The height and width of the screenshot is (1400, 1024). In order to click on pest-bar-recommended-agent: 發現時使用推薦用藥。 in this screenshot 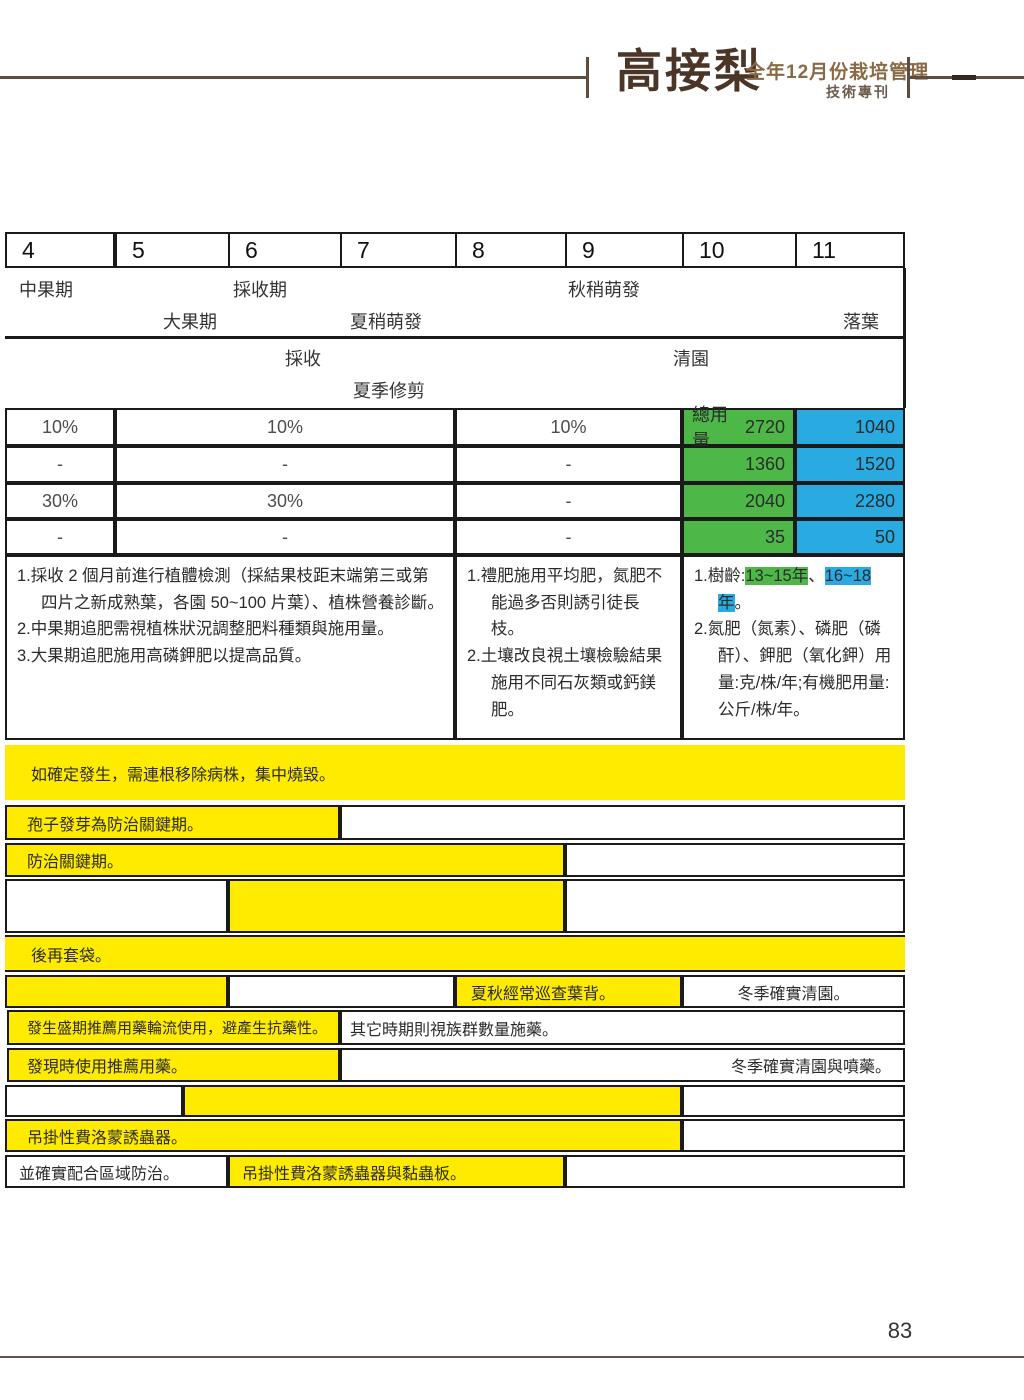, I will do `click(173, 1065)`.